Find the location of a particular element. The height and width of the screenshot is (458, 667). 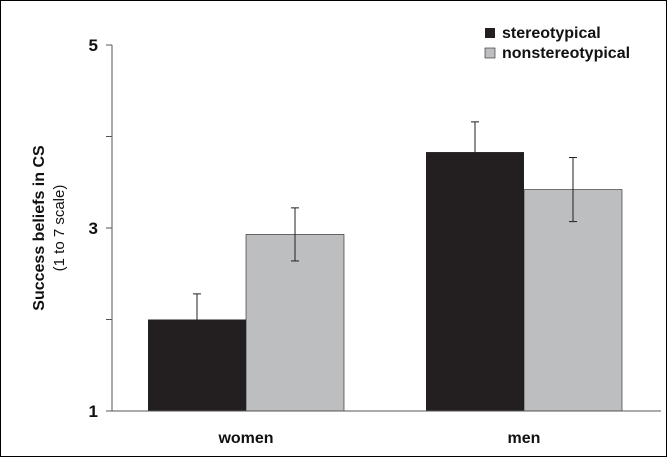

legend: stereotypical nonstereotypical is located at coordinates (557, 43).